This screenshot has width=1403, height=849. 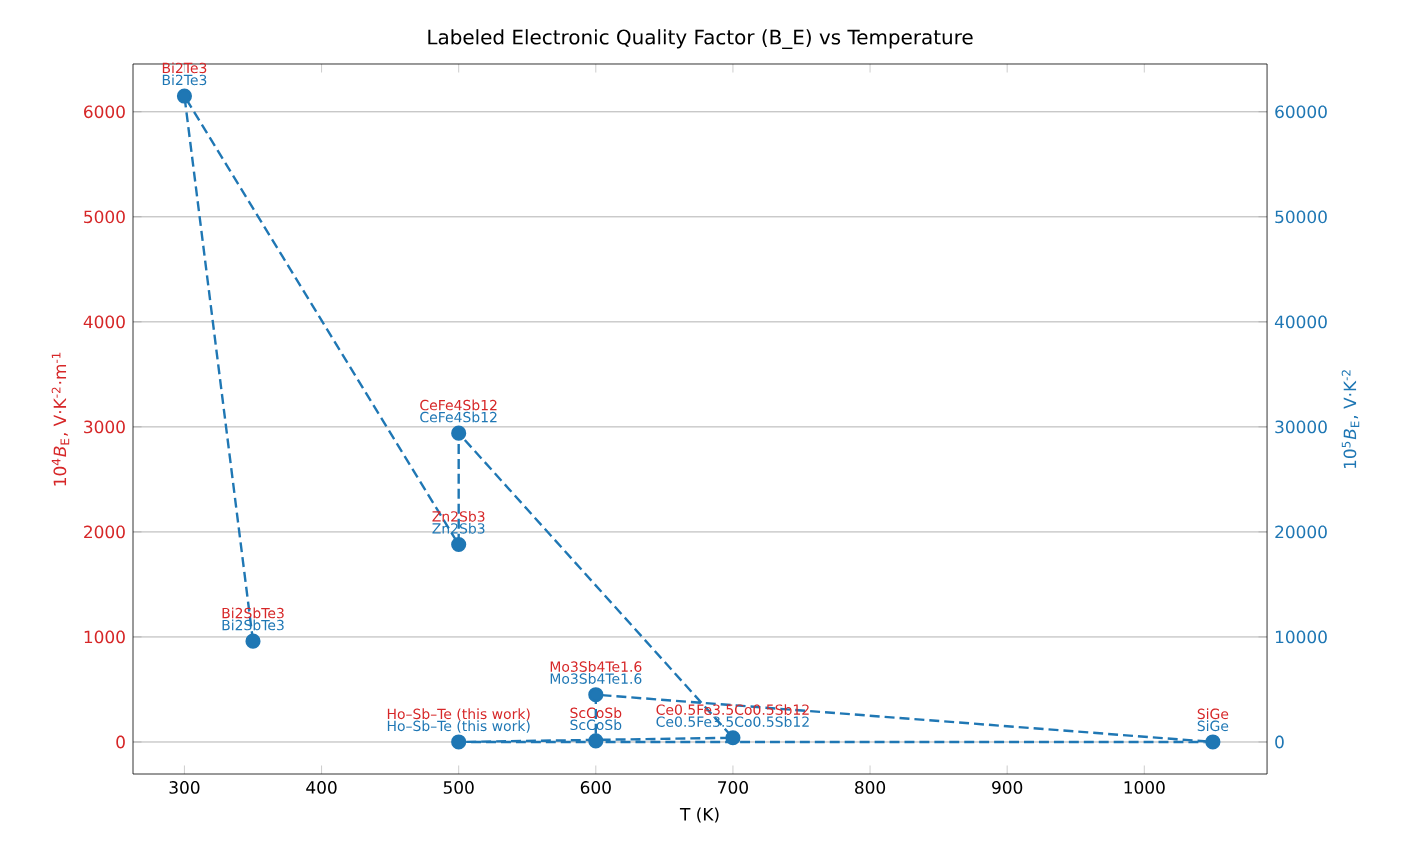 I want to click on y2-tick-label: 20000, so click(x=1301, y=532).